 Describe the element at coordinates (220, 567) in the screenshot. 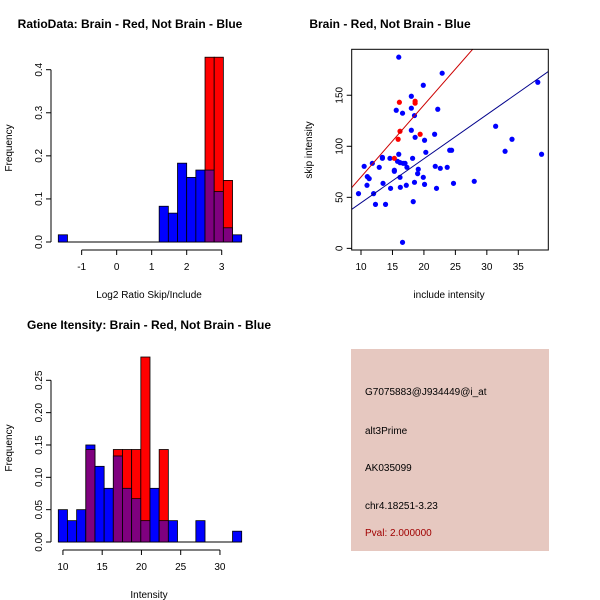

I see `x-tick-label: 30` at that location.